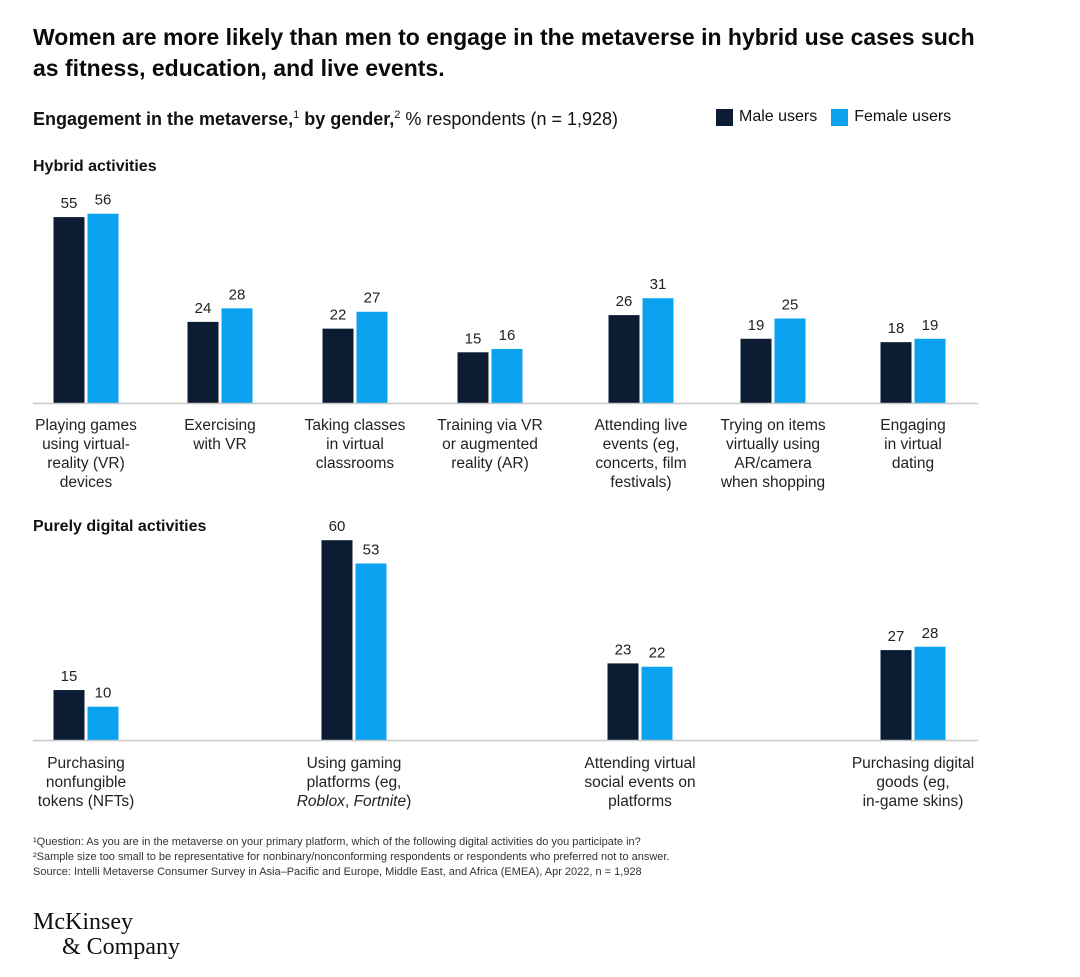 Image resolution: width=1080 pixels, height=977 pixels. What do you see at coordinates (347, 119) in the screenshot?
I see `subtitle-bold-b: by gender,` at bounding box center [347, 119].